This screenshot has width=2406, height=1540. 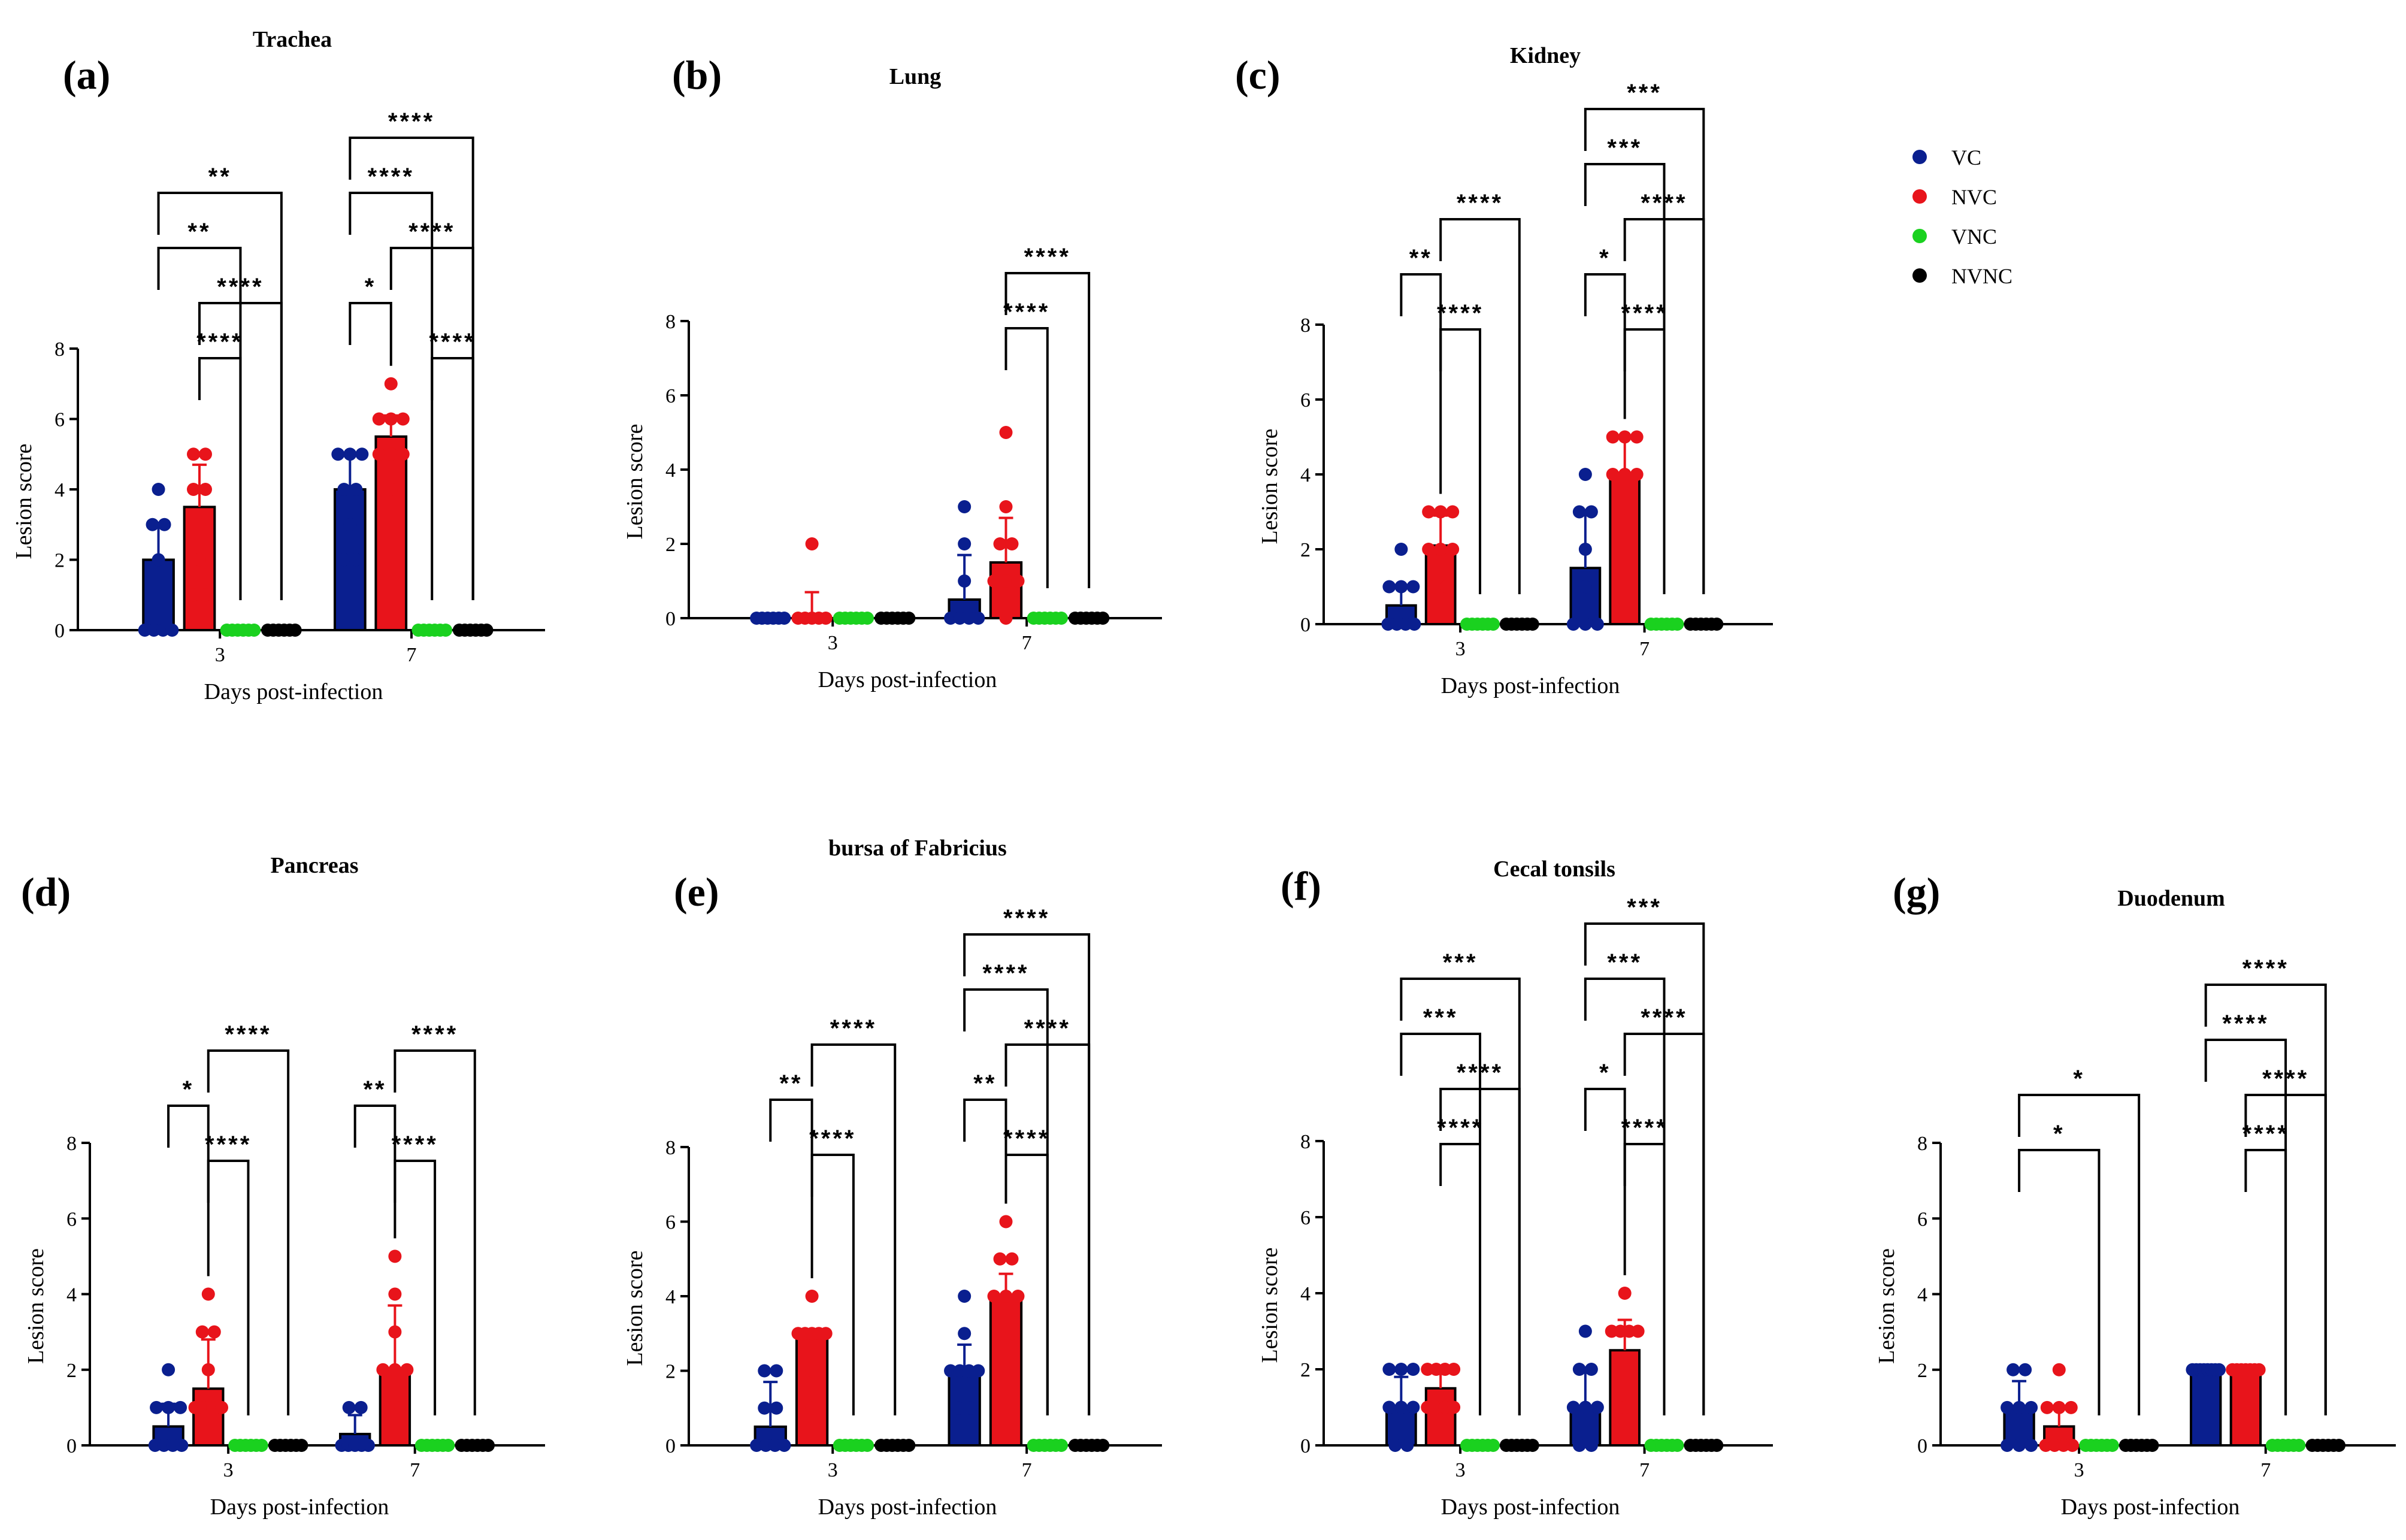 What do you see at coordinates (671, 396) in the screenshot?
I see `y-tick-label: 6` at bounding box center [671, 396].